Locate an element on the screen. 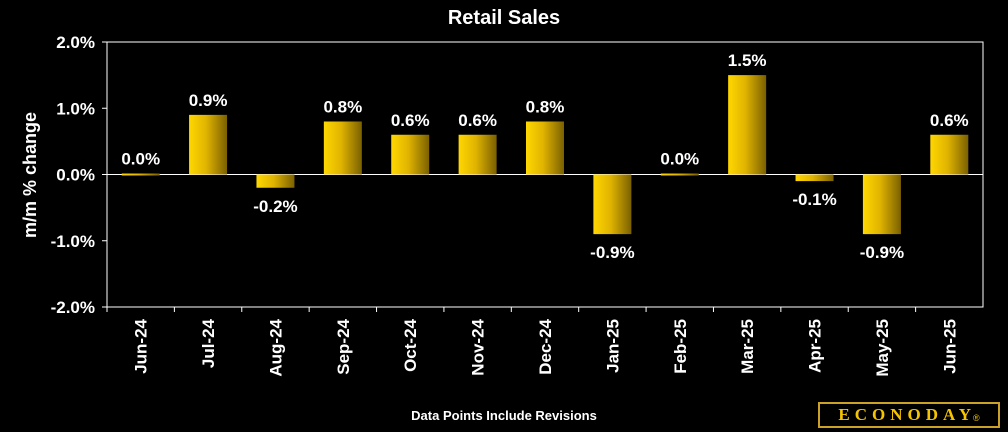  x-tick-label: Oct-24 is located at coordinates (410, 344).